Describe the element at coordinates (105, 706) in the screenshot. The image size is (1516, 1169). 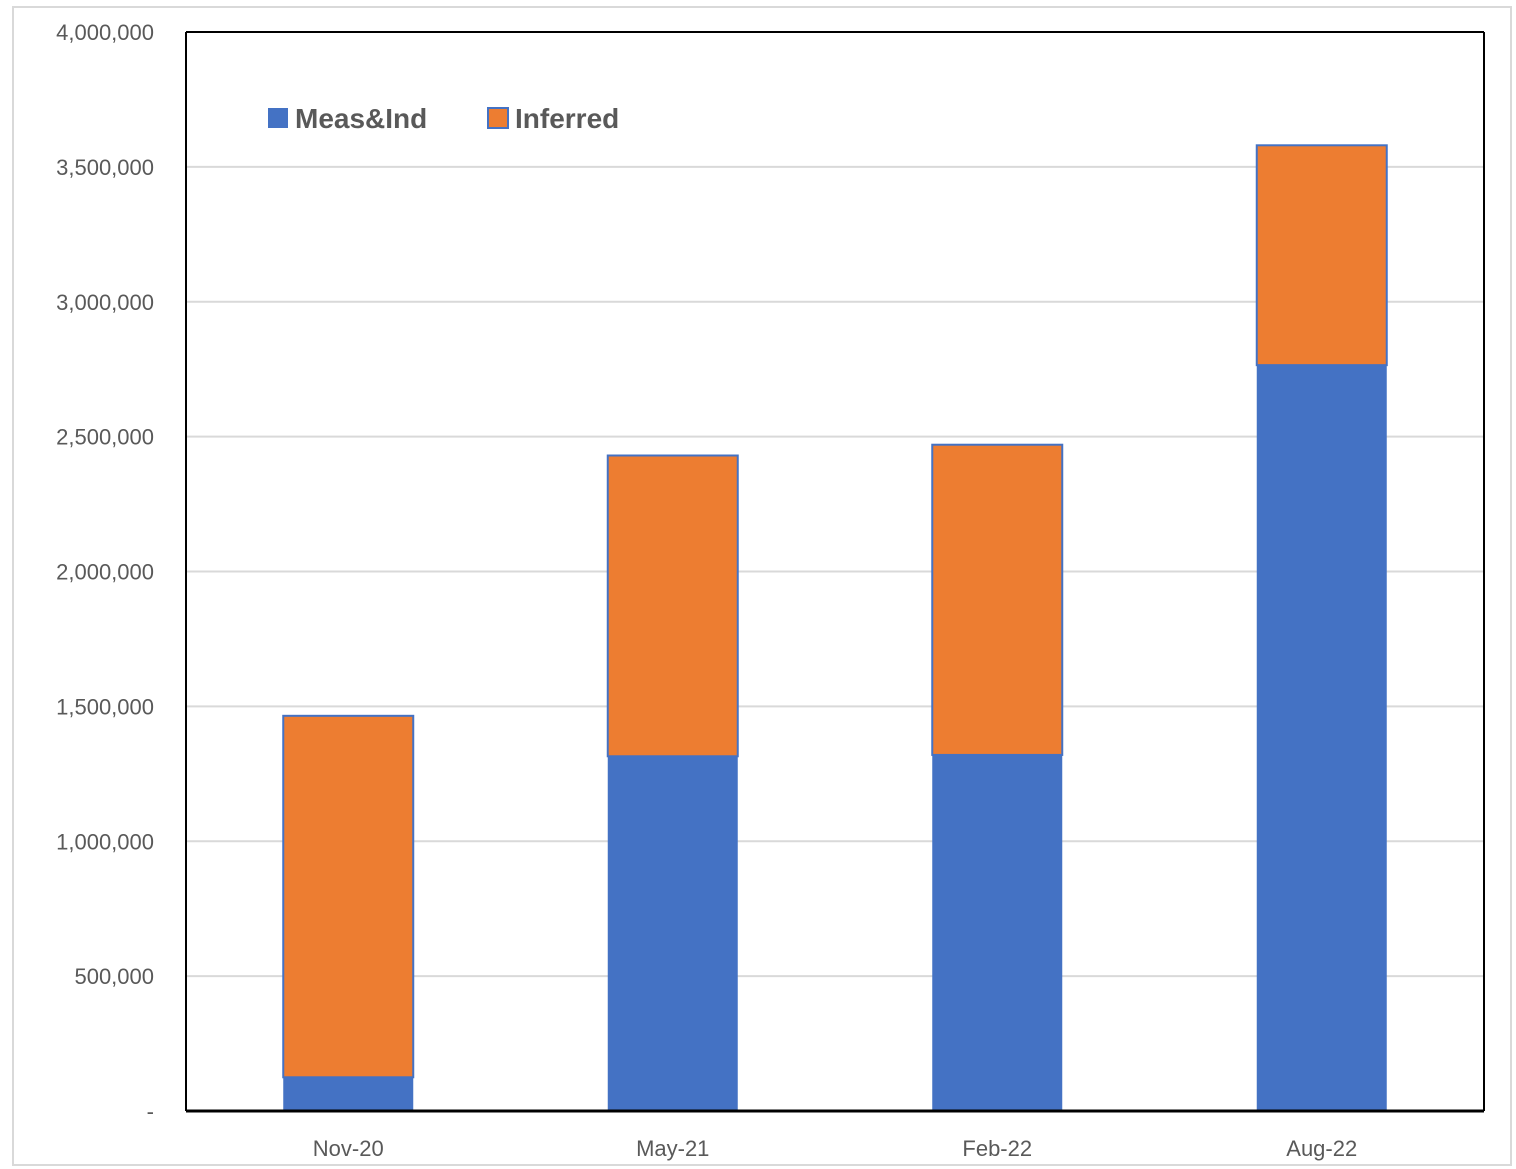
I see `y-tick-label: 1,500,000` at that location.